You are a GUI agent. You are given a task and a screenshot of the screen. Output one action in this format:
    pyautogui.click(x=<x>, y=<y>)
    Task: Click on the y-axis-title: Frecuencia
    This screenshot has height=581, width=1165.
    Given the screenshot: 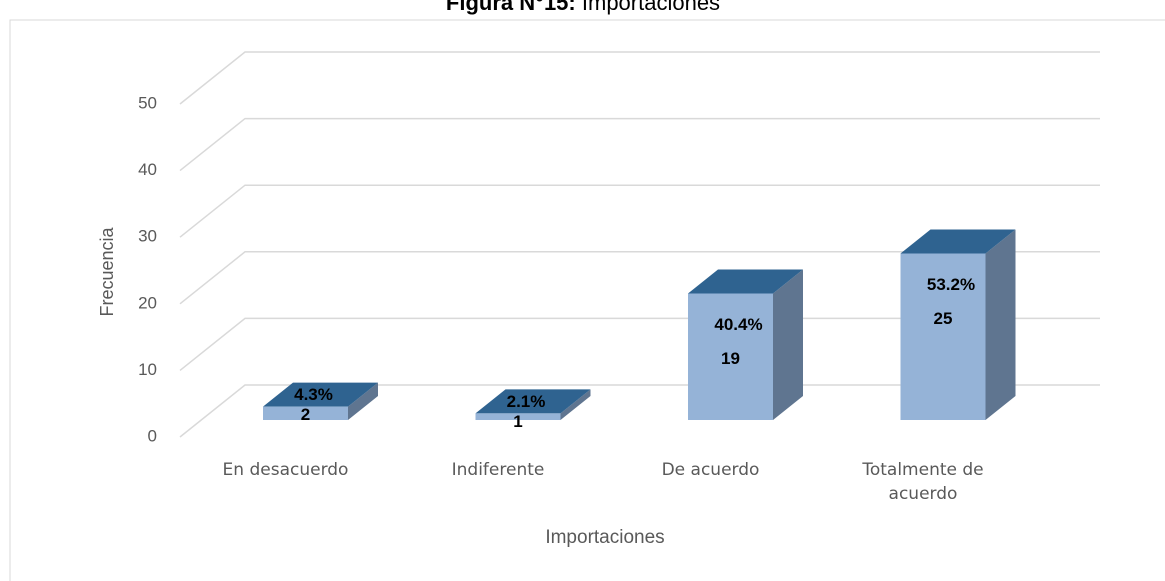 What is the action you would take?
    pyautogui.click(x=107, y=271)
    